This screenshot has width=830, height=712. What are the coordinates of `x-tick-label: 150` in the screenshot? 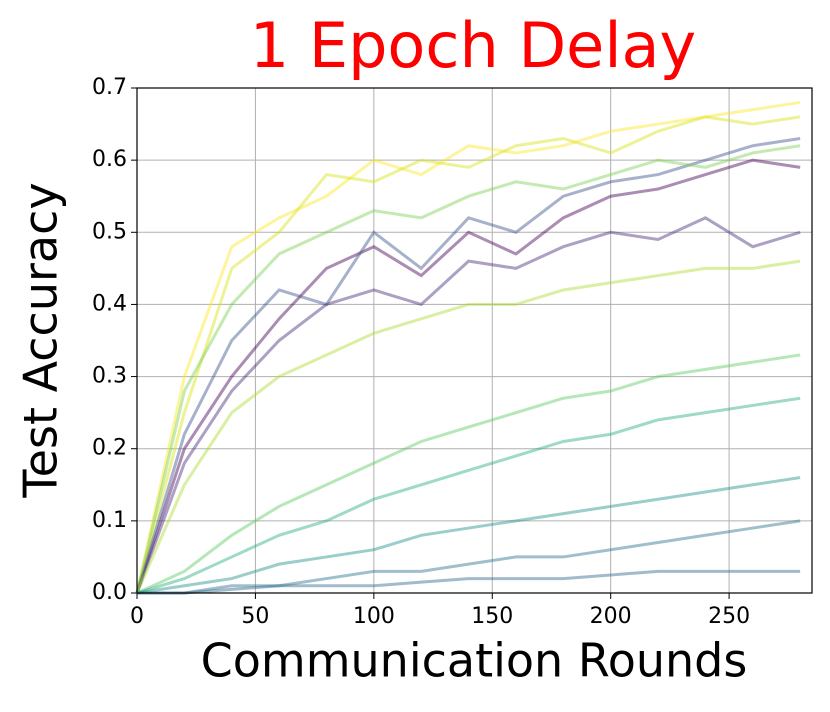 It's located at (492, 616).